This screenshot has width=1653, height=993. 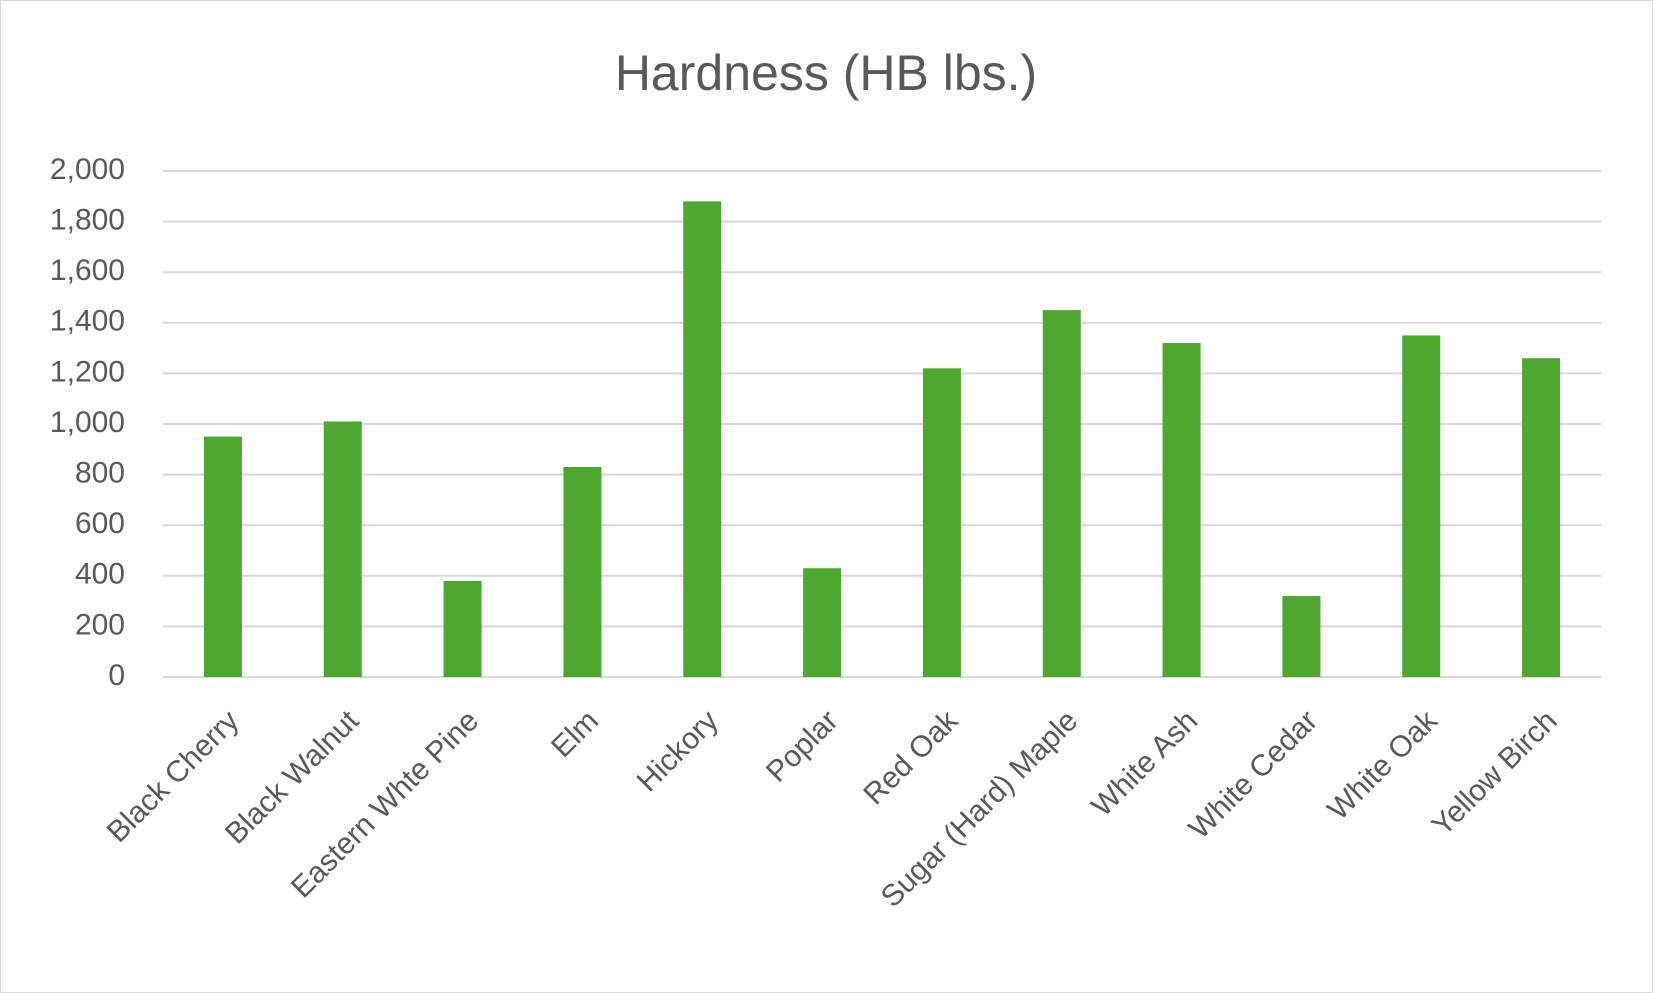 What do you see at coordinates (116, 675) in the screenshot?
I see `y-tick-label: 0` at bounding box center [116, 675].